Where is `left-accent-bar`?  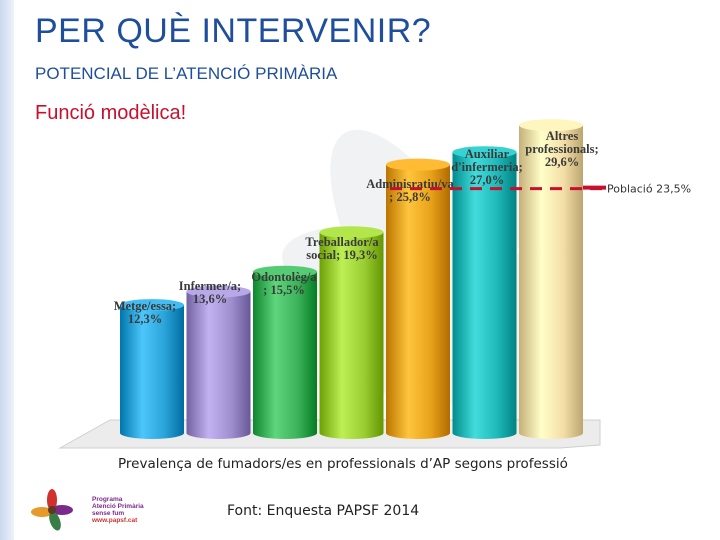 left-accent-bar is located at coordinates (7, 270).